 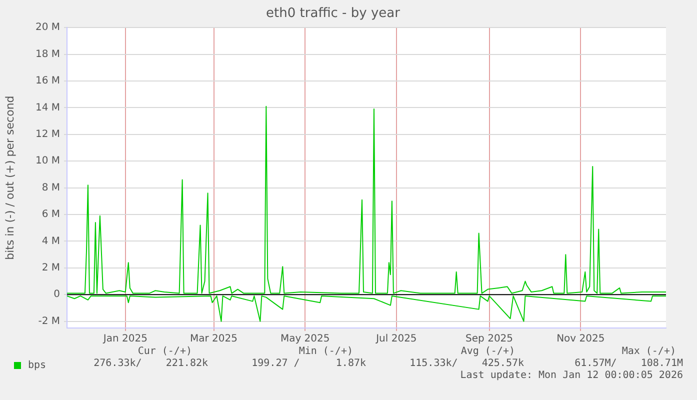 I want to click on y-tick-label: 6 M, so click(x=51, y=214).